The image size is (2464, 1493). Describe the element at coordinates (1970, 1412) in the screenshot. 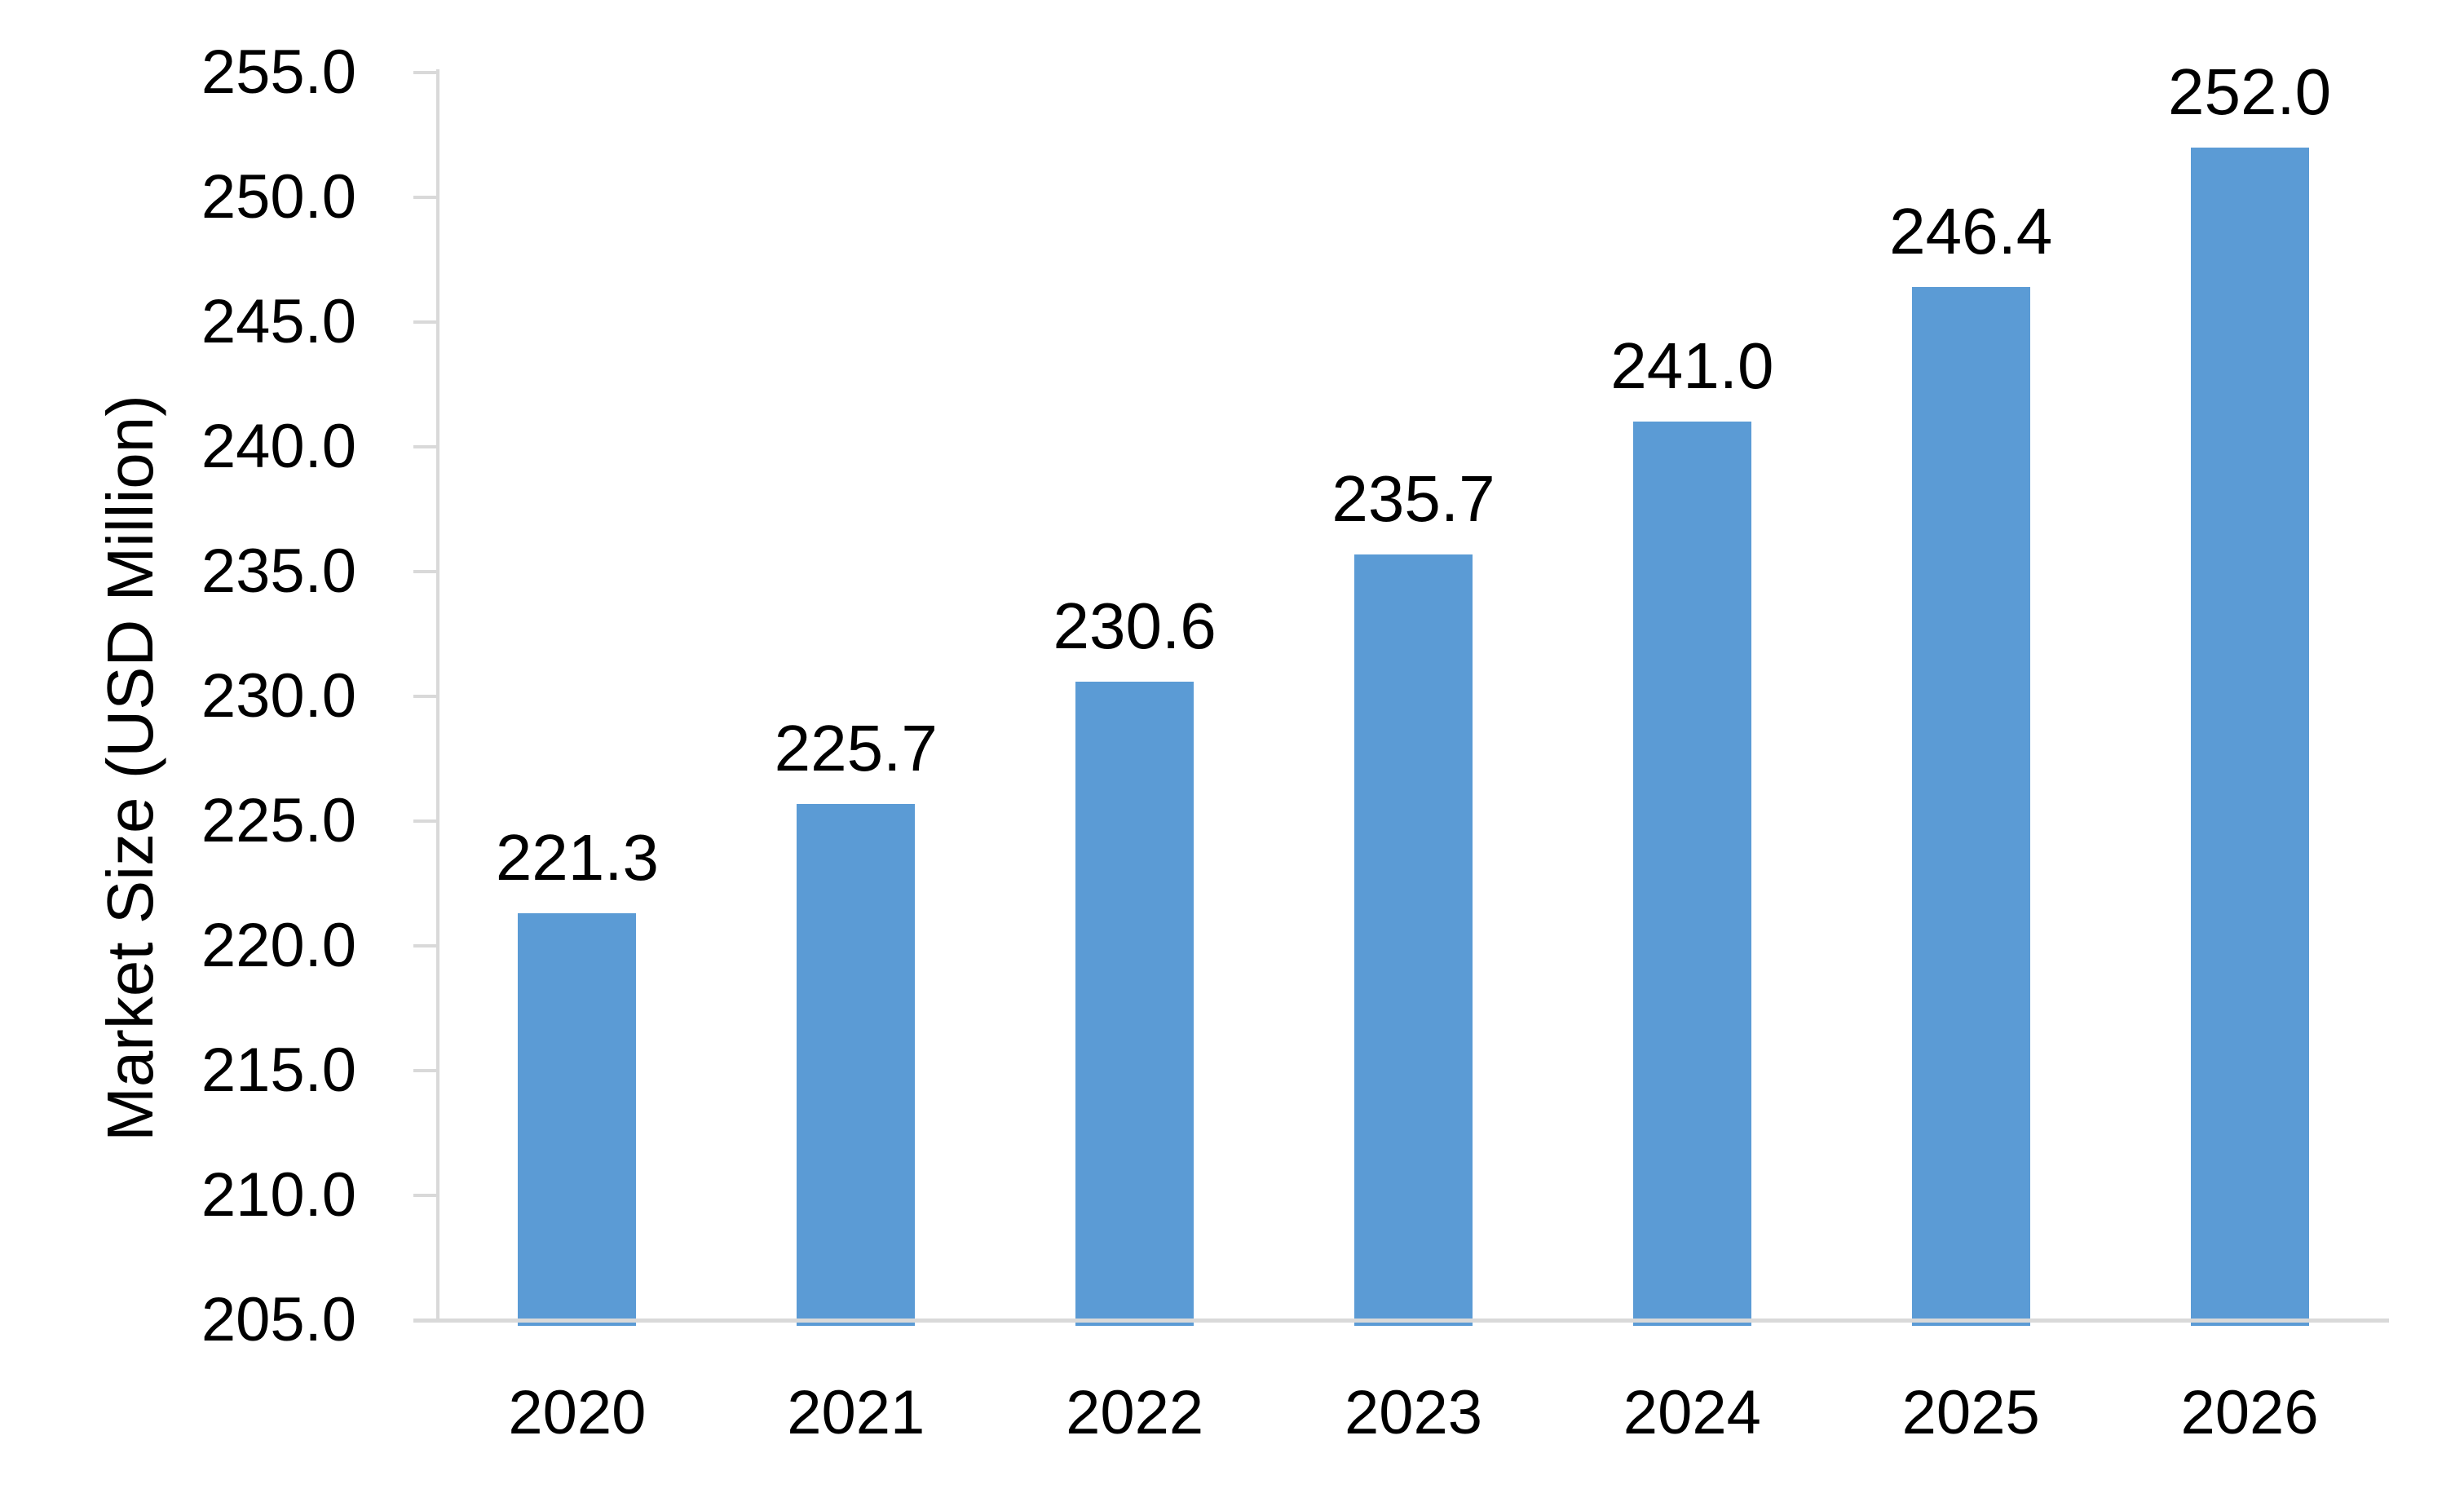

I see `x-axis-tick-label: 2025` at that location.